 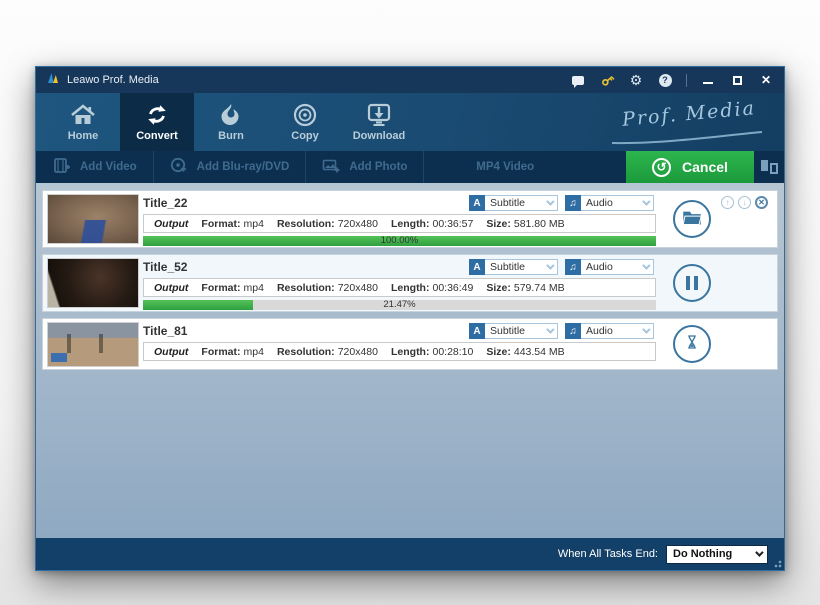 I want to click on brand-logo: Prof. Media, so click(x=689, y=114).